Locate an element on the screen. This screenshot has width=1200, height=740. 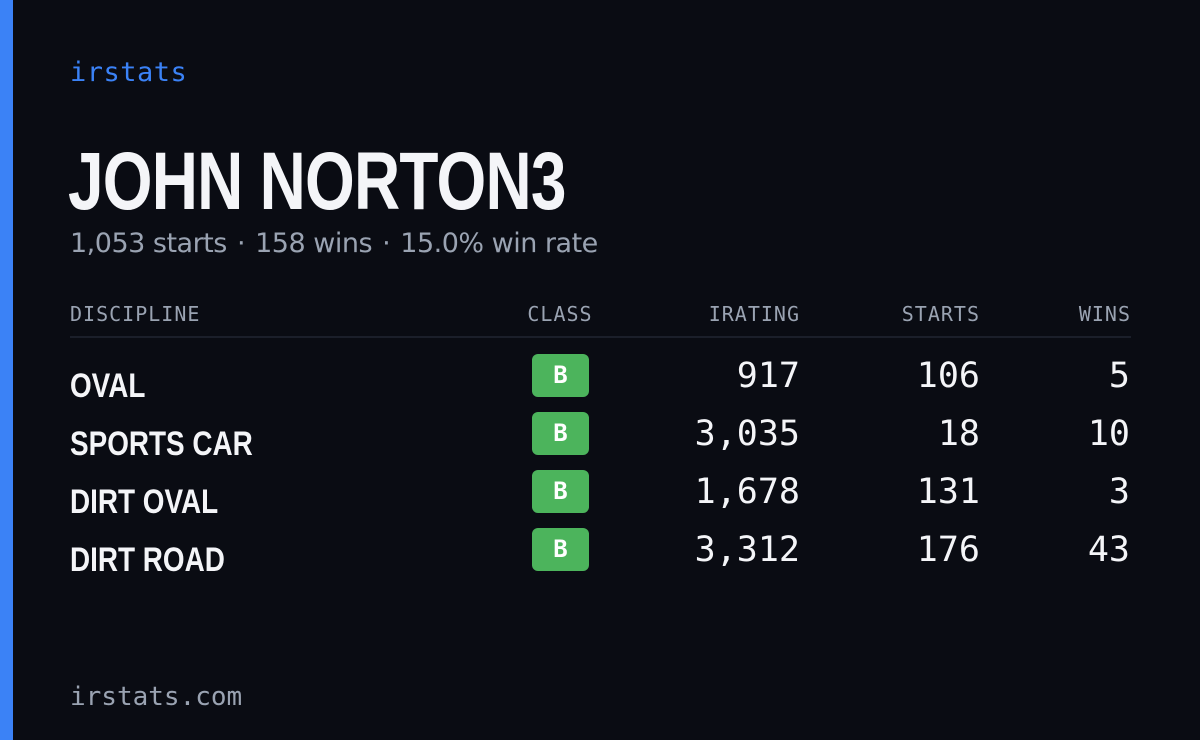
wins-value: 5 is located at coordinates (1119, 376).